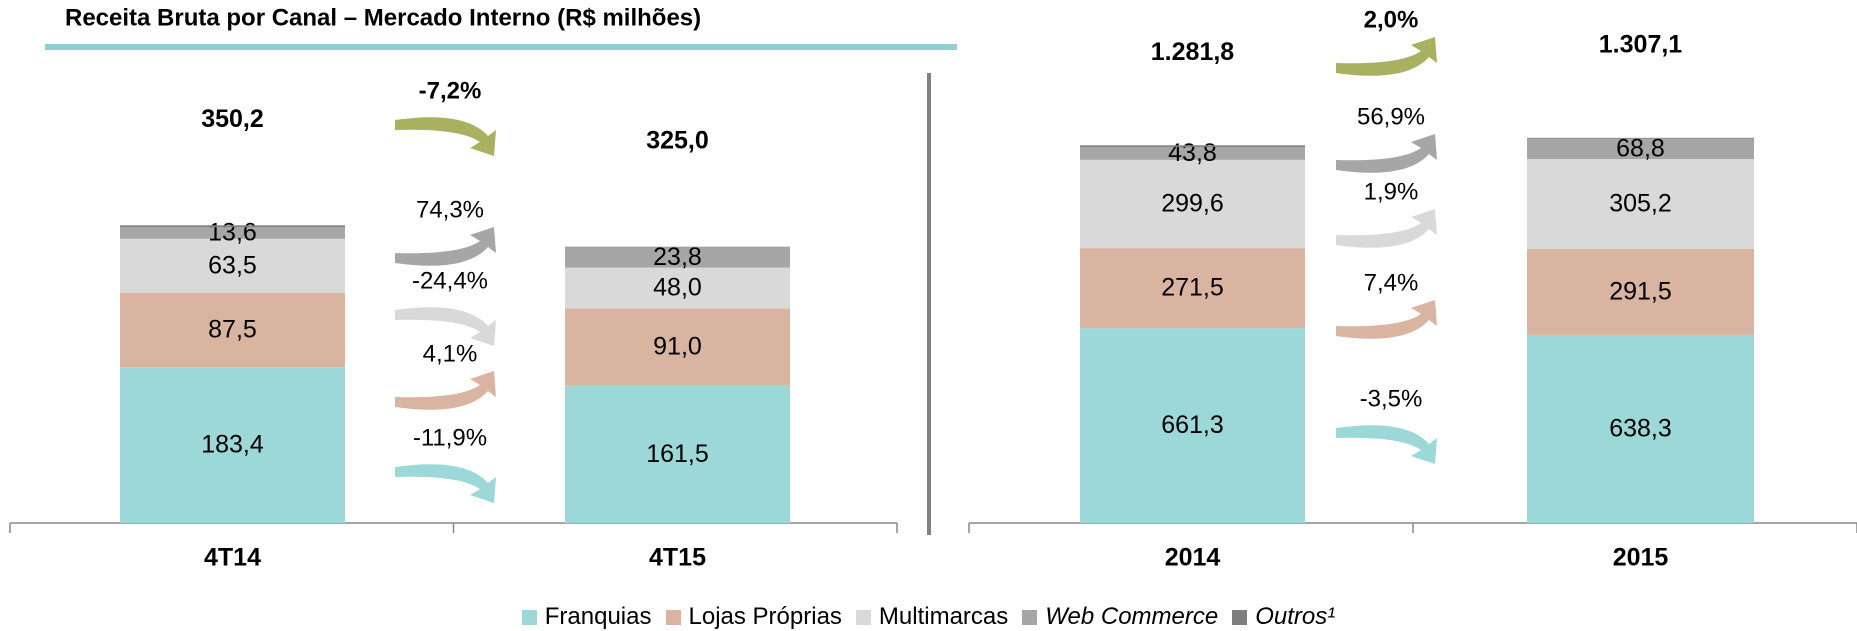 The width and height of the screenshot is (1857, 631). I want to click on data-label: 638,3, so click(1640, 429).